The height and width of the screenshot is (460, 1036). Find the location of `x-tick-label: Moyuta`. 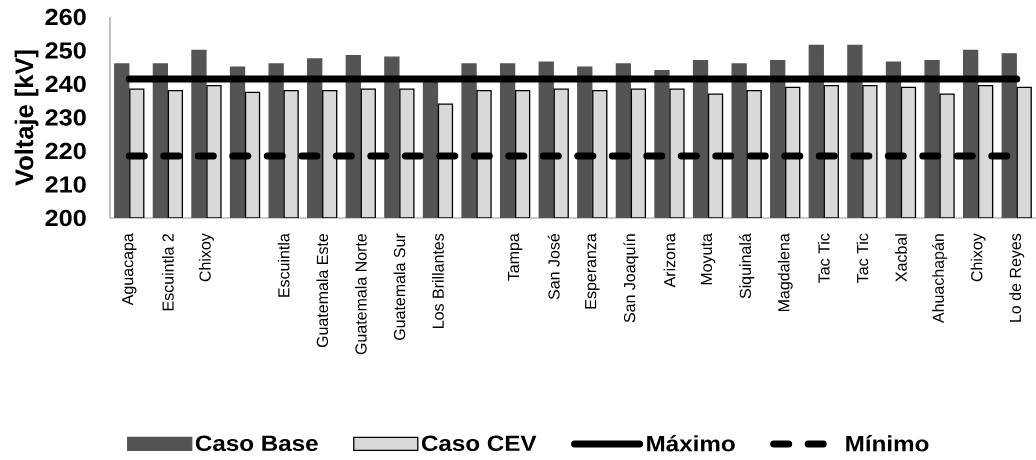

x-tick-label: Moyuta is located at coordinates (708, 259).